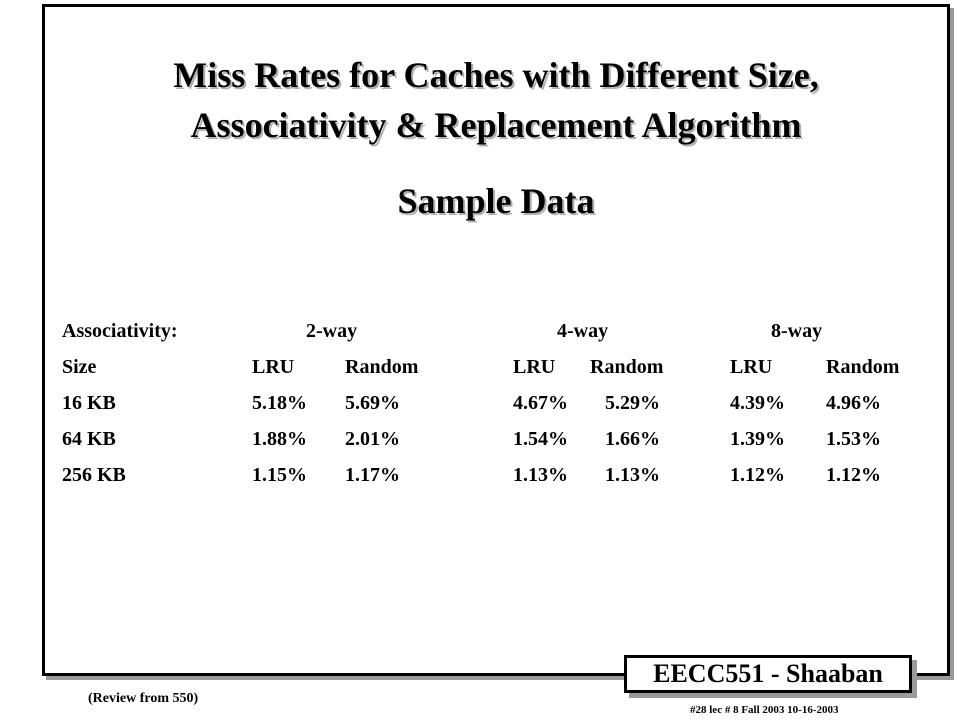  What do you see at coordinates (372, 403) in the screenshot?
I see `table-cell: 5.69%` at bounding box center [372, 403].